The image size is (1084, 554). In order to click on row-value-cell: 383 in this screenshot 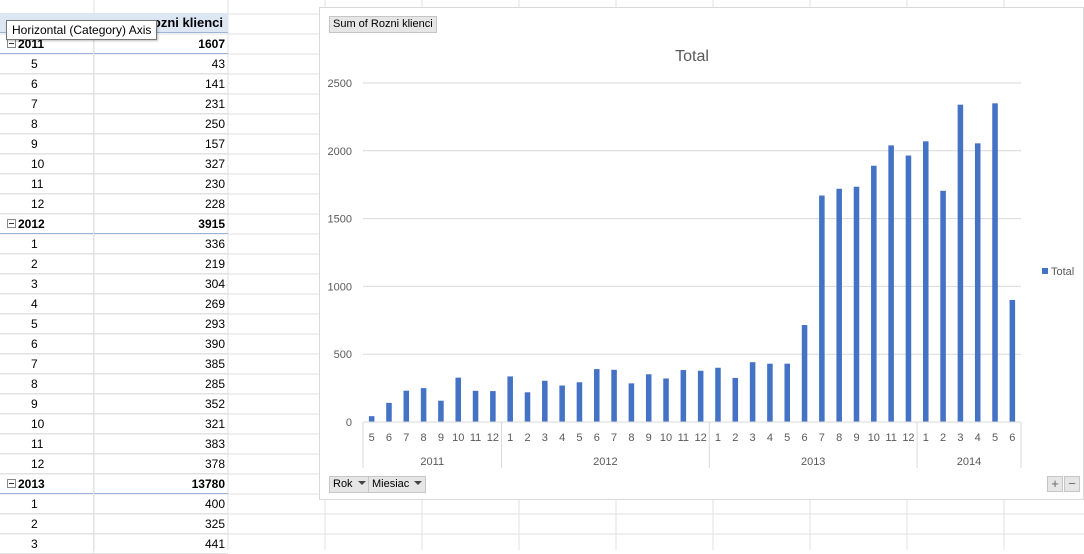, I will do `click(214, 444)`.